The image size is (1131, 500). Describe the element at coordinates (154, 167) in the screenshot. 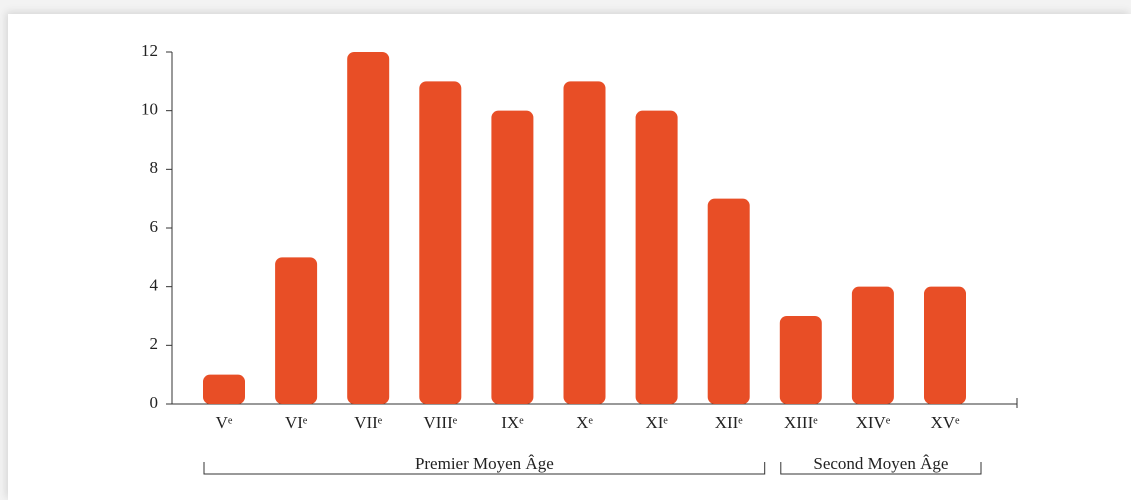

I see `y-tick-label: 8` at that location.